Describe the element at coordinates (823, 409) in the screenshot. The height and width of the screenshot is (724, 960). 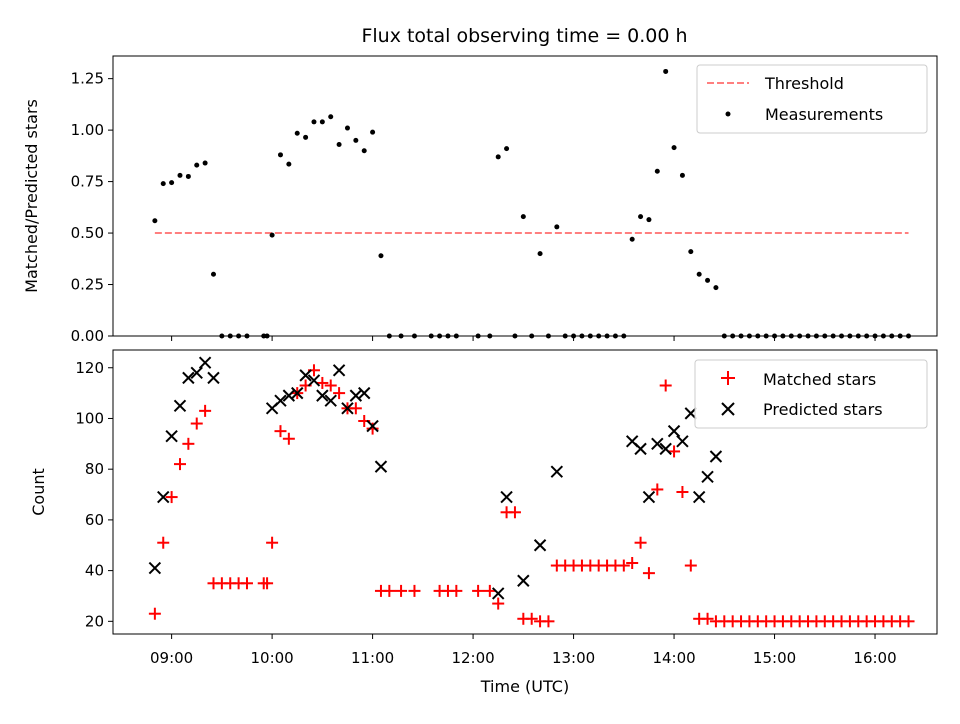
I see `legend-predicted-label: Predicted stars` at that location.